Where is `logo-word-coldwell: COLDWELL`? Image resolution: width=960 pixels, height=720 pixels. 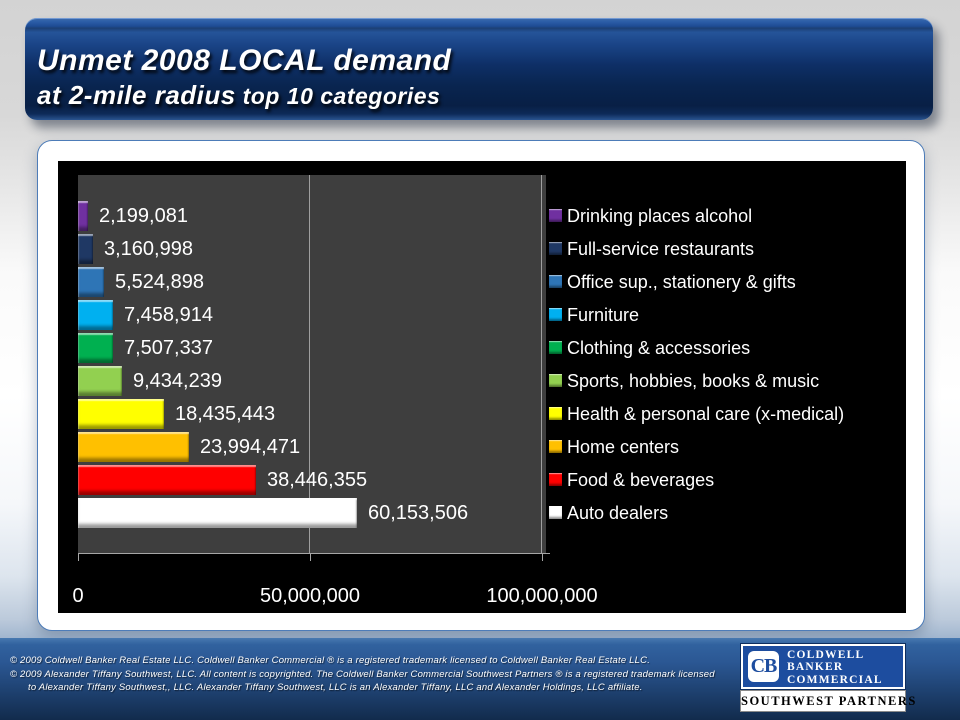
logo-word-coldwell: COLDWELL is located at coordinates (826, 655).